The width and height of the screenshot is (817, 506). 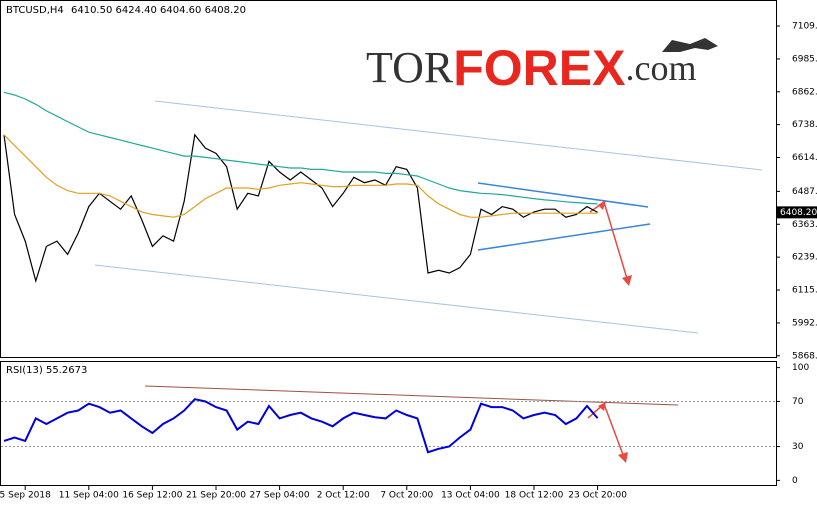 What do you see at coordinates (804, 258) in the screenshot?
I see `y-tick-label: 6239.60` at bounding box center [804, 258].